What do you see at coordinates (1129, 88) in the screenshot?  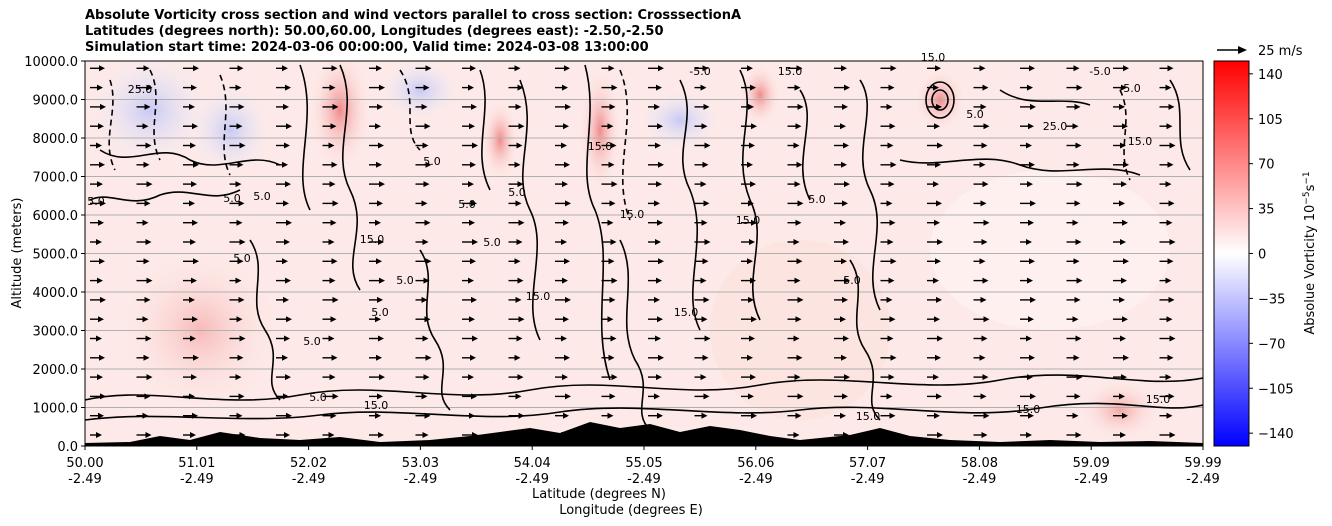 I see `contour-label: -5.0` at bounding box center [1129, 88].